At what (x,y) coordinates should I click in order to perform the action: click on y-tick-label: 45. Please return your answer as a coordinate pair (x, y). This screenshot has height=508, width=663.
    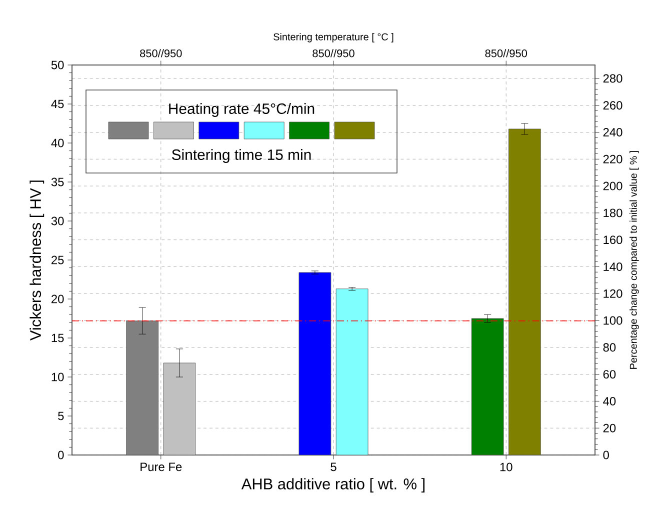
    Looking at the image, I should click on (57, 104).